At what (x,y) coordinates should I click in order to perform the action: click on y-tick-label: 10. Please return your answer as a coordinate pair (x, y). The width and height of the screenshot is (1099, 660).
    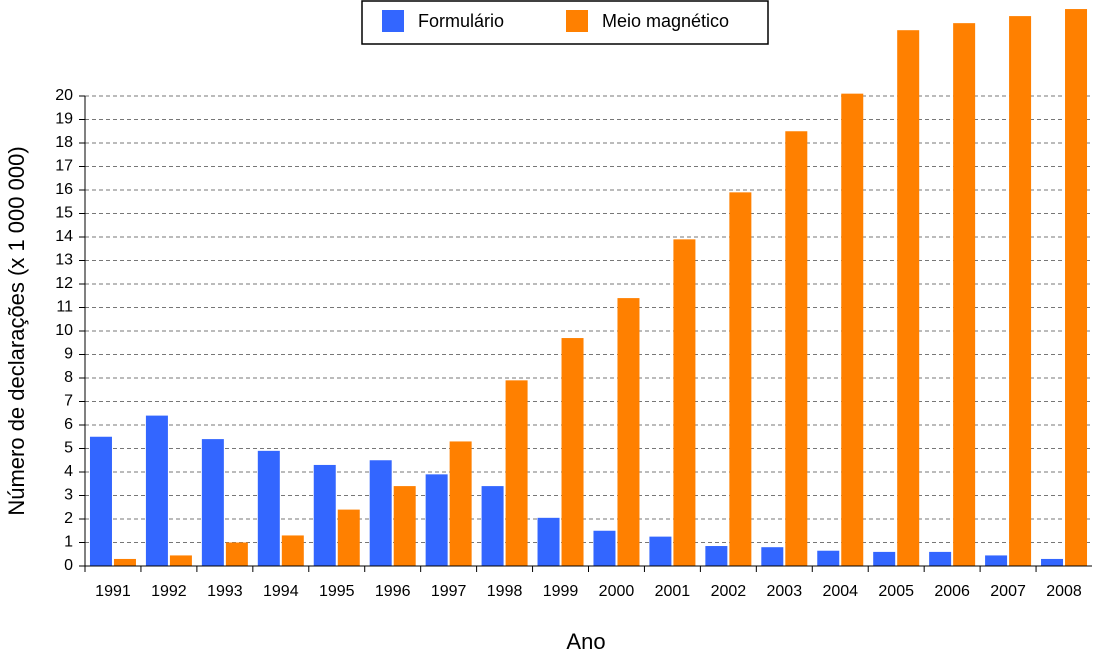
    Looking at the image, I should click on (64, 330).